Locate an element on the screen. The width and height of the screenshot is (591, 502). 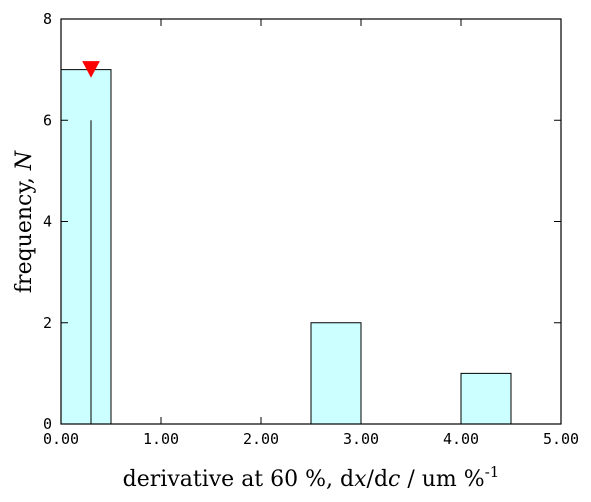
y-tick-label: 4 is located at coordinates (47, 222).